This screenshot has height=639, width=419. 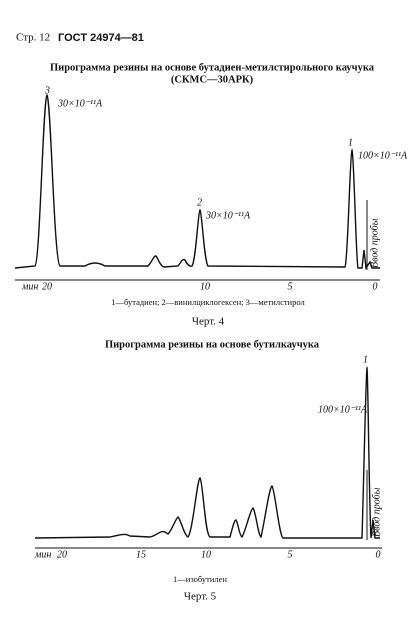 What do you see at coordinates (33, 38) in the screenshot?
I see `page-number: Стр. 12` at bounding box center [33, 38].